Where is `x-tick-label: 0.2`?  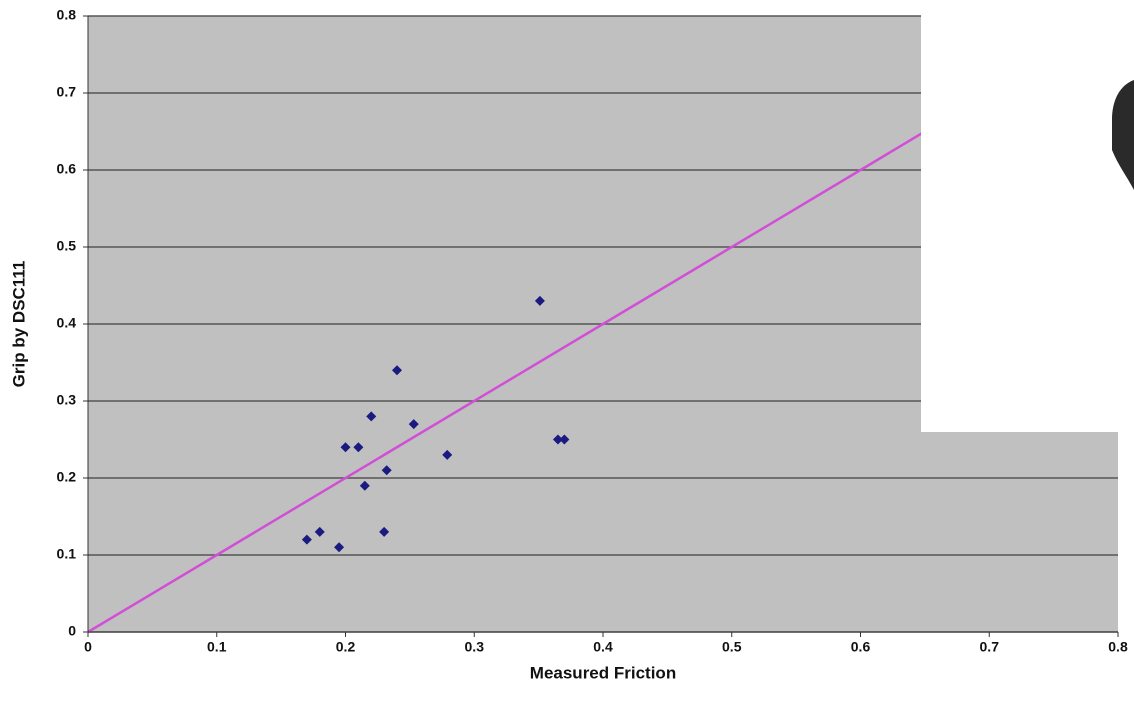
x-tick-label: 0.2 is located at coordinates (346, 647).